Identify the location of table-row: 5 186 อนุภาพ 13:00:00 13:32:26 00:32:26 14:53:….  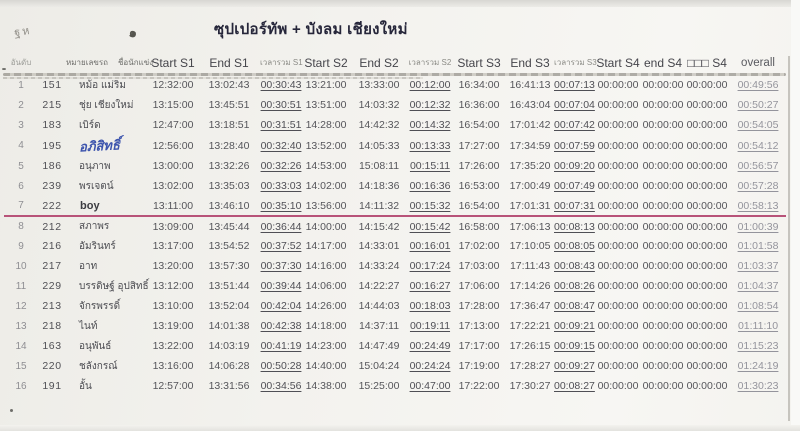
(395, 166).